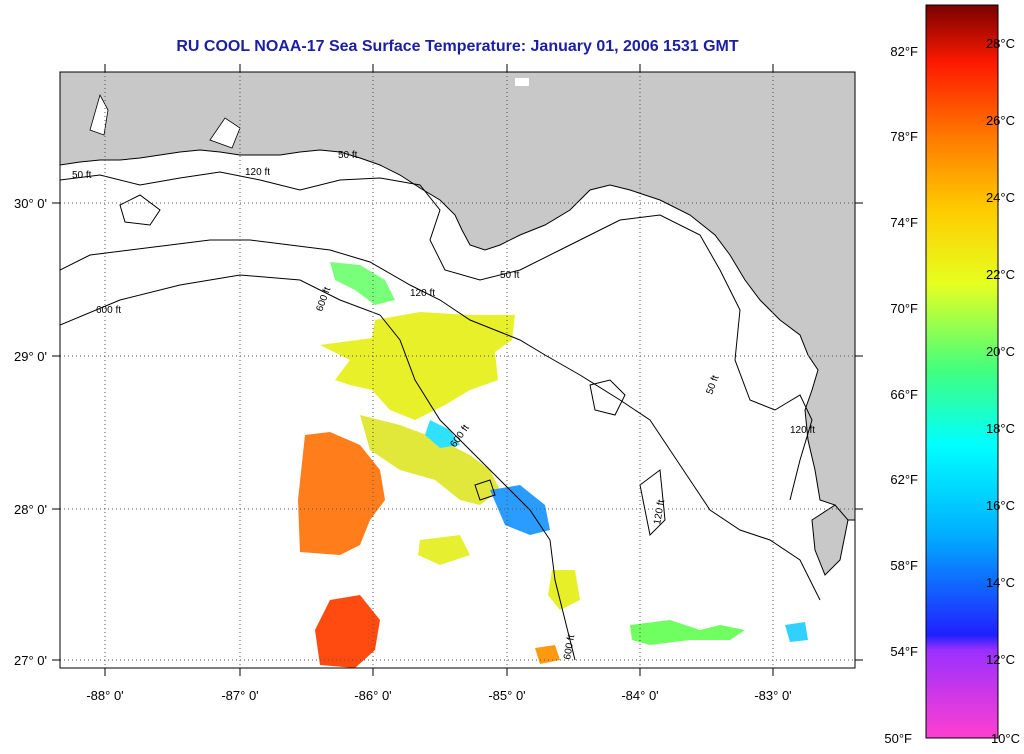 Image resolution: width=1024 pixels, height=754 pixels. I want to click on land-detail, so click(830, 540).